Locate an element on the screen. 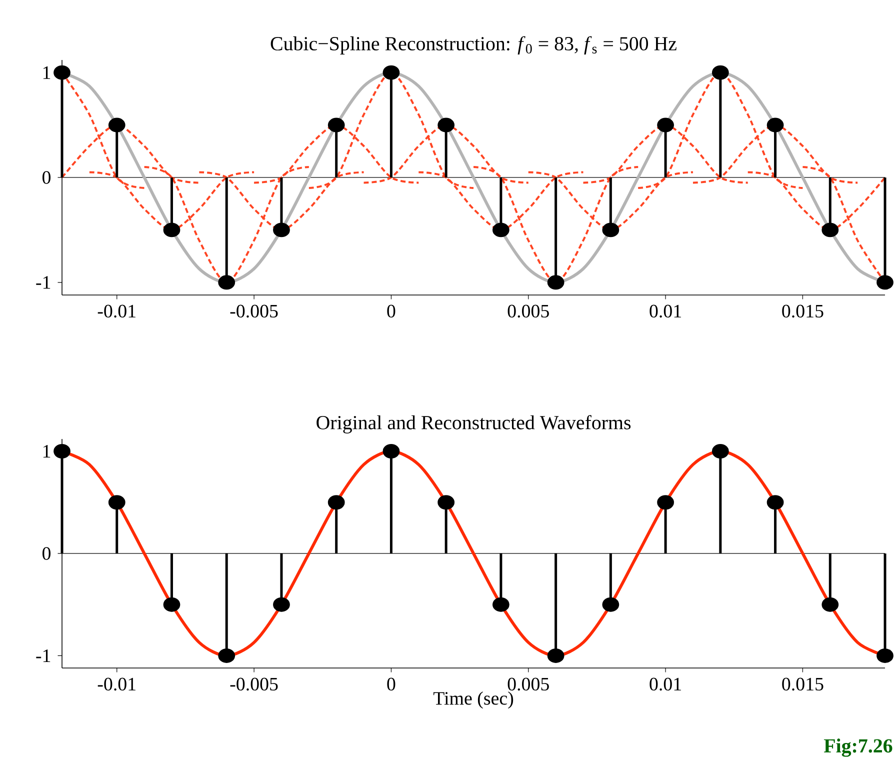  text: Fig:7.26 is located at coordinates (858, 747).